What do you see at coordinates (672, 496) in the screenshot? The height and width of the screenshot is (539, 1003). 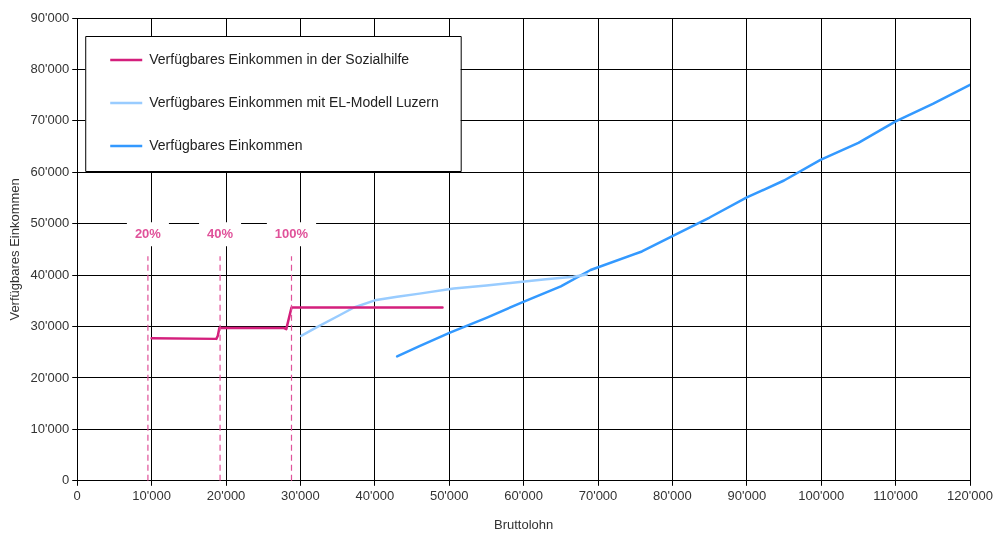 I see `x-tick-label: 80'000` at bounding box center [672, 496].